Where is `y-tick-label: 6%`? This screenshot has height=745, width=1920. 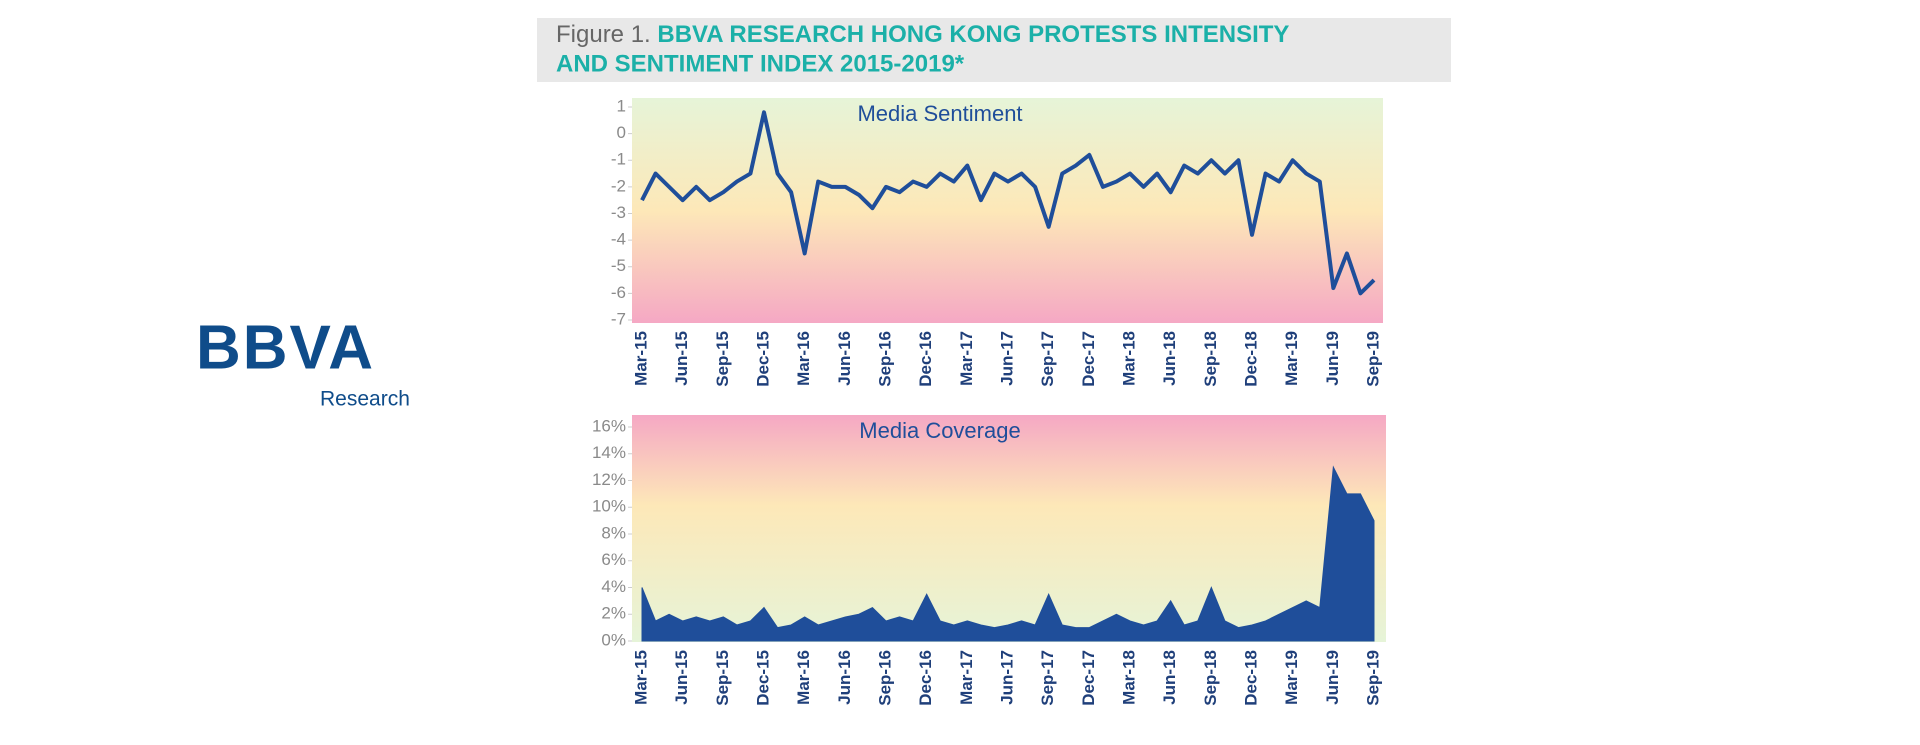 y-tick-label: 6% is located at coordinates (613, 559).